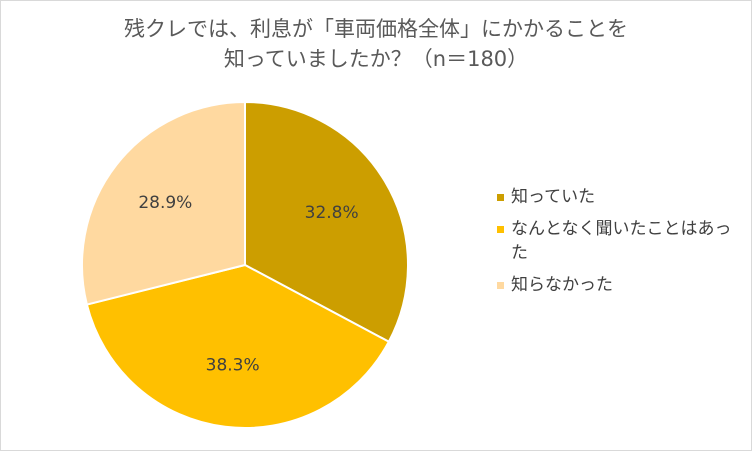 This screenshot has width=752, height=451. I want to click on legend-label-did-not-know: 知らなかった, so click(562, 285).